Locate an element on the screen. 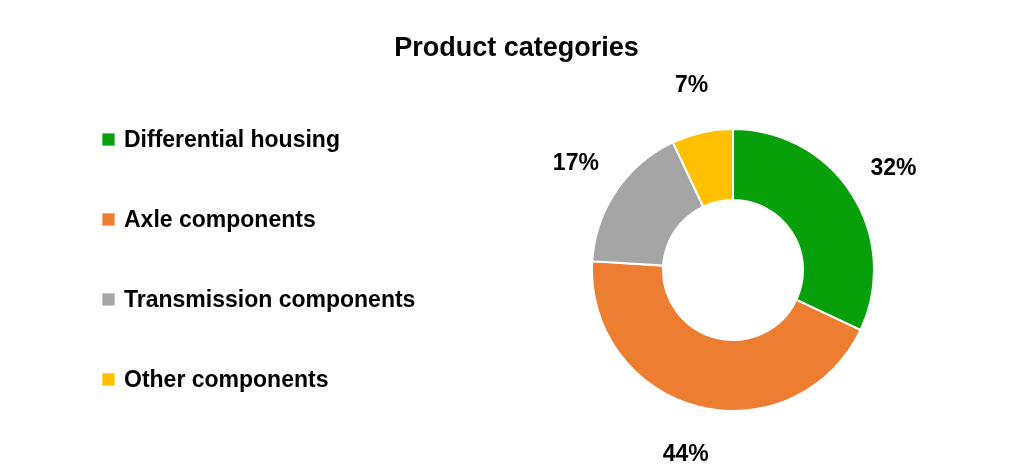  data-label: 44% is located at coordinates (685, 452).